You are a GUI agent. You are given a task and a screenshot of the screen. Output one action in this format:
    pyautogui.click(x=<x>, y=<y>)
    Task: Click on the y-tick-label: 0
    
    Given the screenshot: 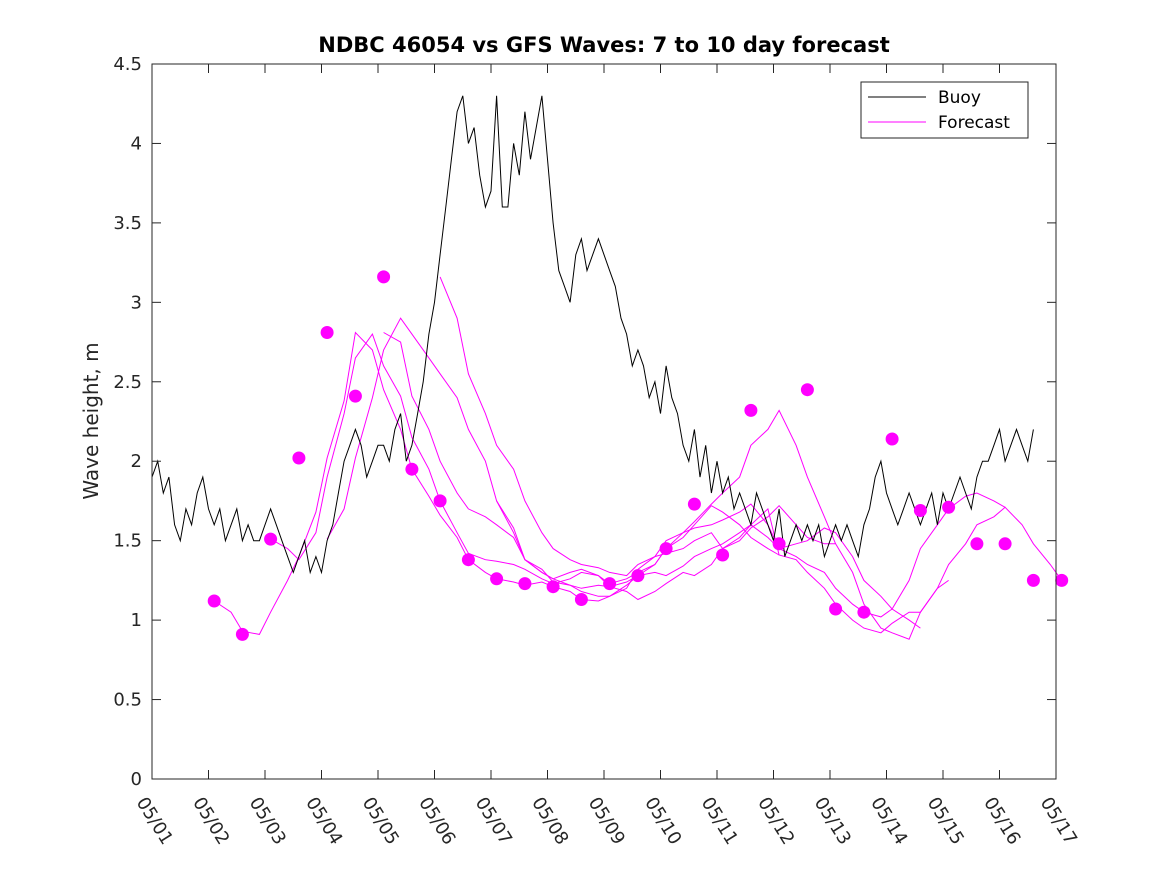 What is the action you would take?
    pyautogui.click(x=136, y=779)
    